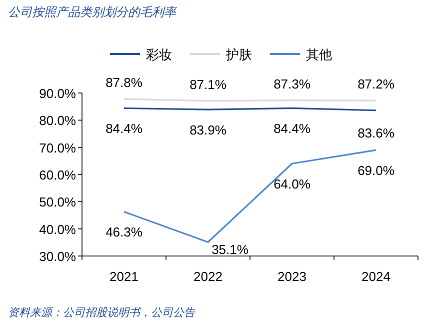 The width and height of the screenshot is (443, 324). I want to click on data-label: 46.3%, so click(124, 232).